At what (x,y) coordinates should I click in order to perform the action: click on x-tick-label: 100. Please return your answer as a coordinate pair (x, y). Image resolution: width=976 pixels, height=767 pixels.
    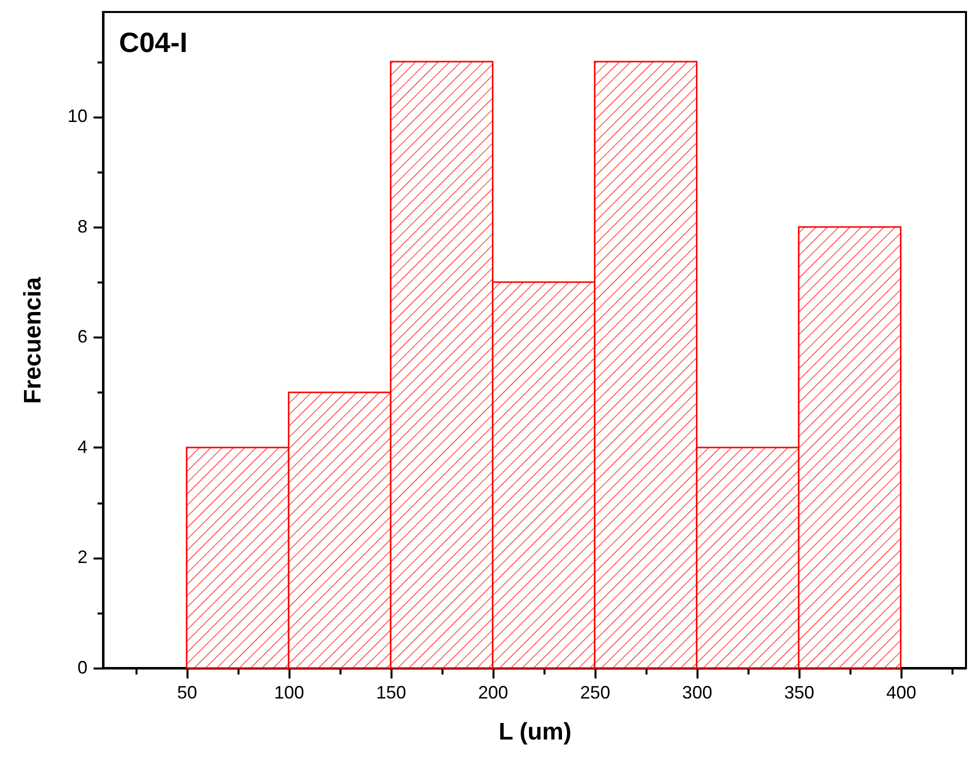
    Looking at the image, I should click on (289, 692).